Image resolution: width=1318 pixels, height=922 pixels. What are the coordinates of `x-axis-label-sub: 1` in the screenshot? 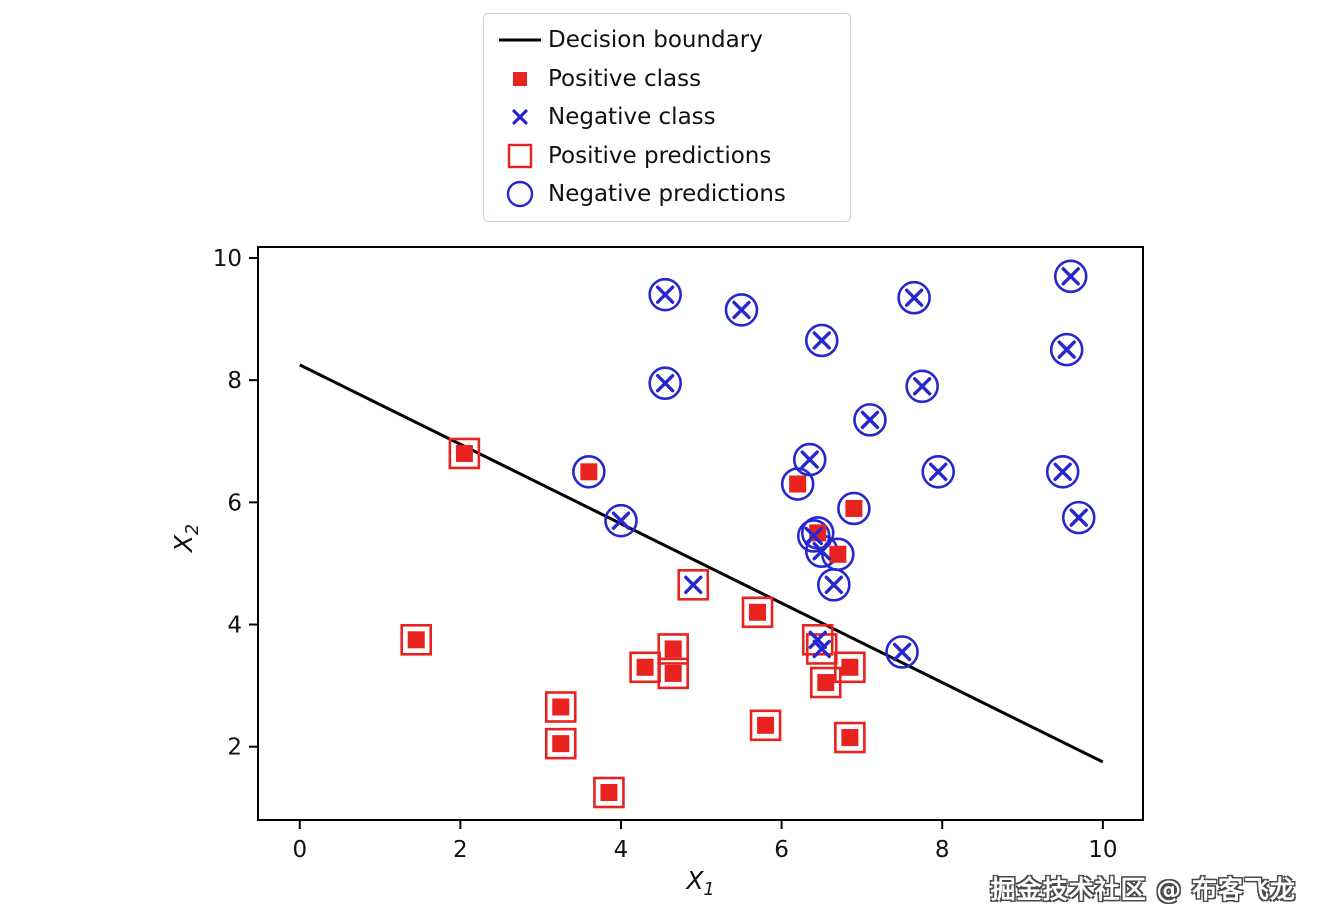 It's located at (709, 890).